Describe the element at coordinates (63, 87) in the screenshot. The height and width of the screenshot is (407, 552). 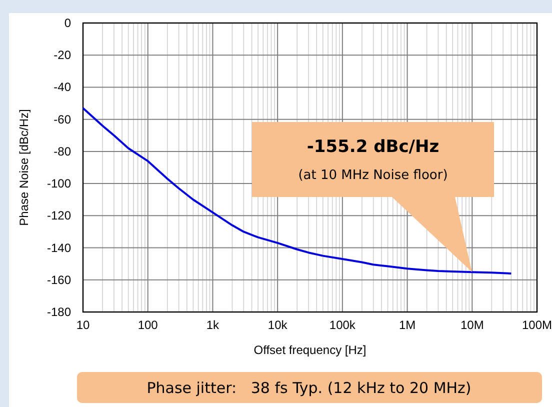
I see `y-tick-label: -40` at that location.